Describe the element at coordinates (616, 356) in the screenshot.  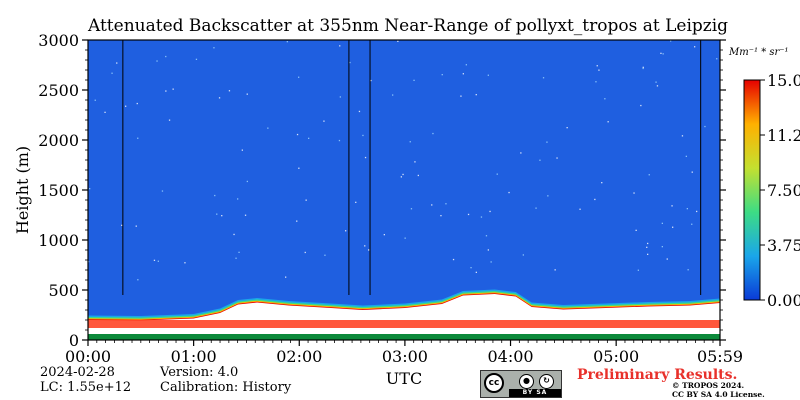
I see `x-tick-label: 05:00` at that location.